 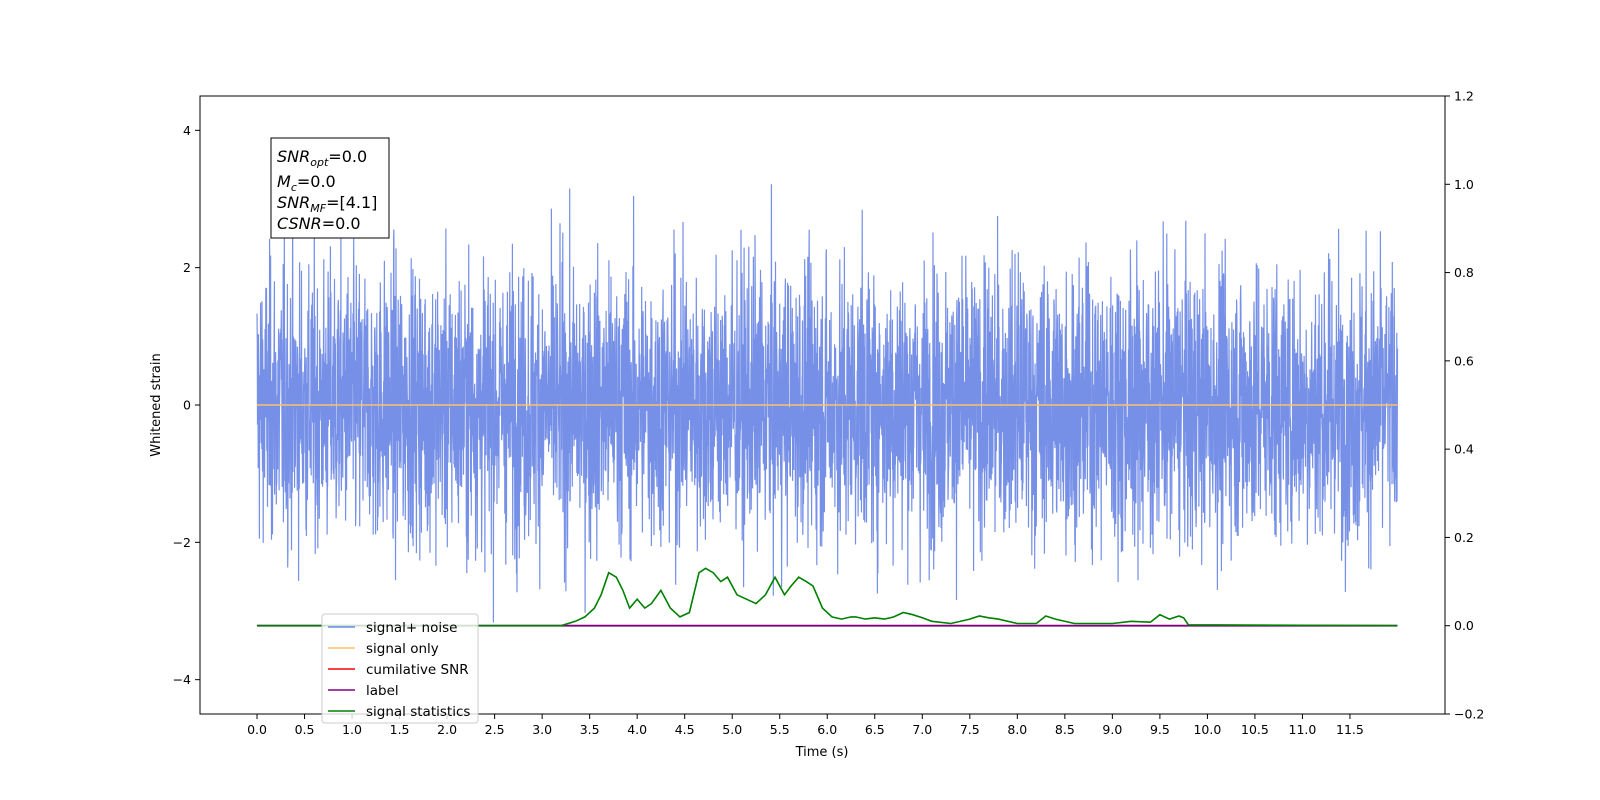 What do you see at coordinates (875, 729) in the screenshot?
I see `x-tick-label: 6.5` at bounding box center [875, 729].